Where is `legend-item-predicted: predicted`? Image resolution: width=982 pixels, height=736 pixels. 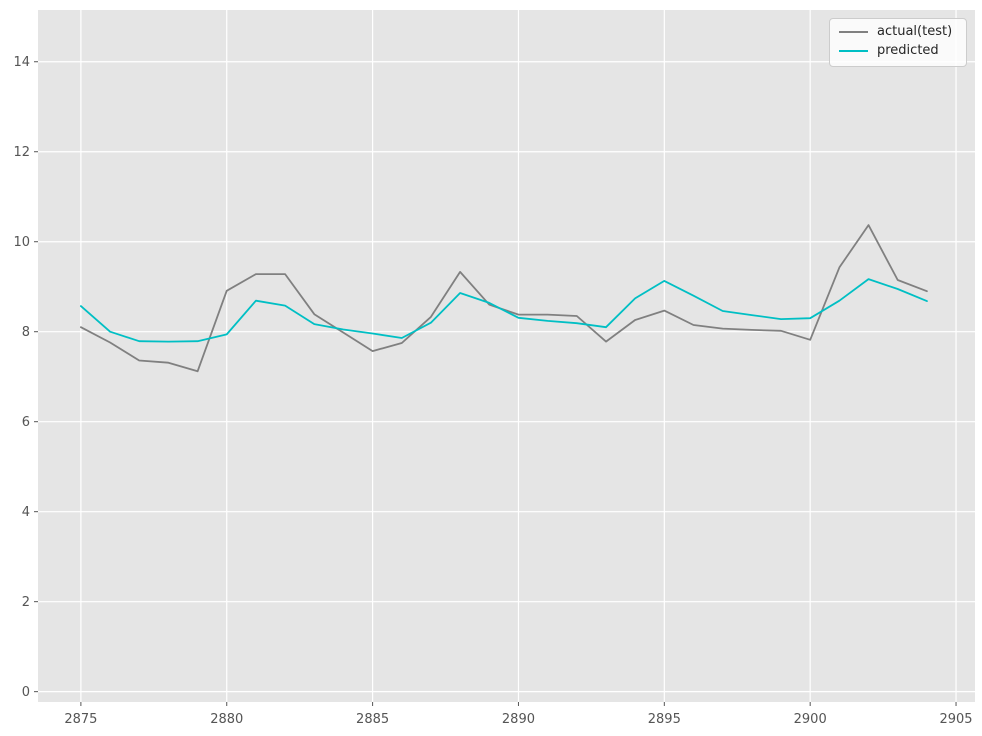 legend-item-predicted: predicted is located at coordinates (898, 51).